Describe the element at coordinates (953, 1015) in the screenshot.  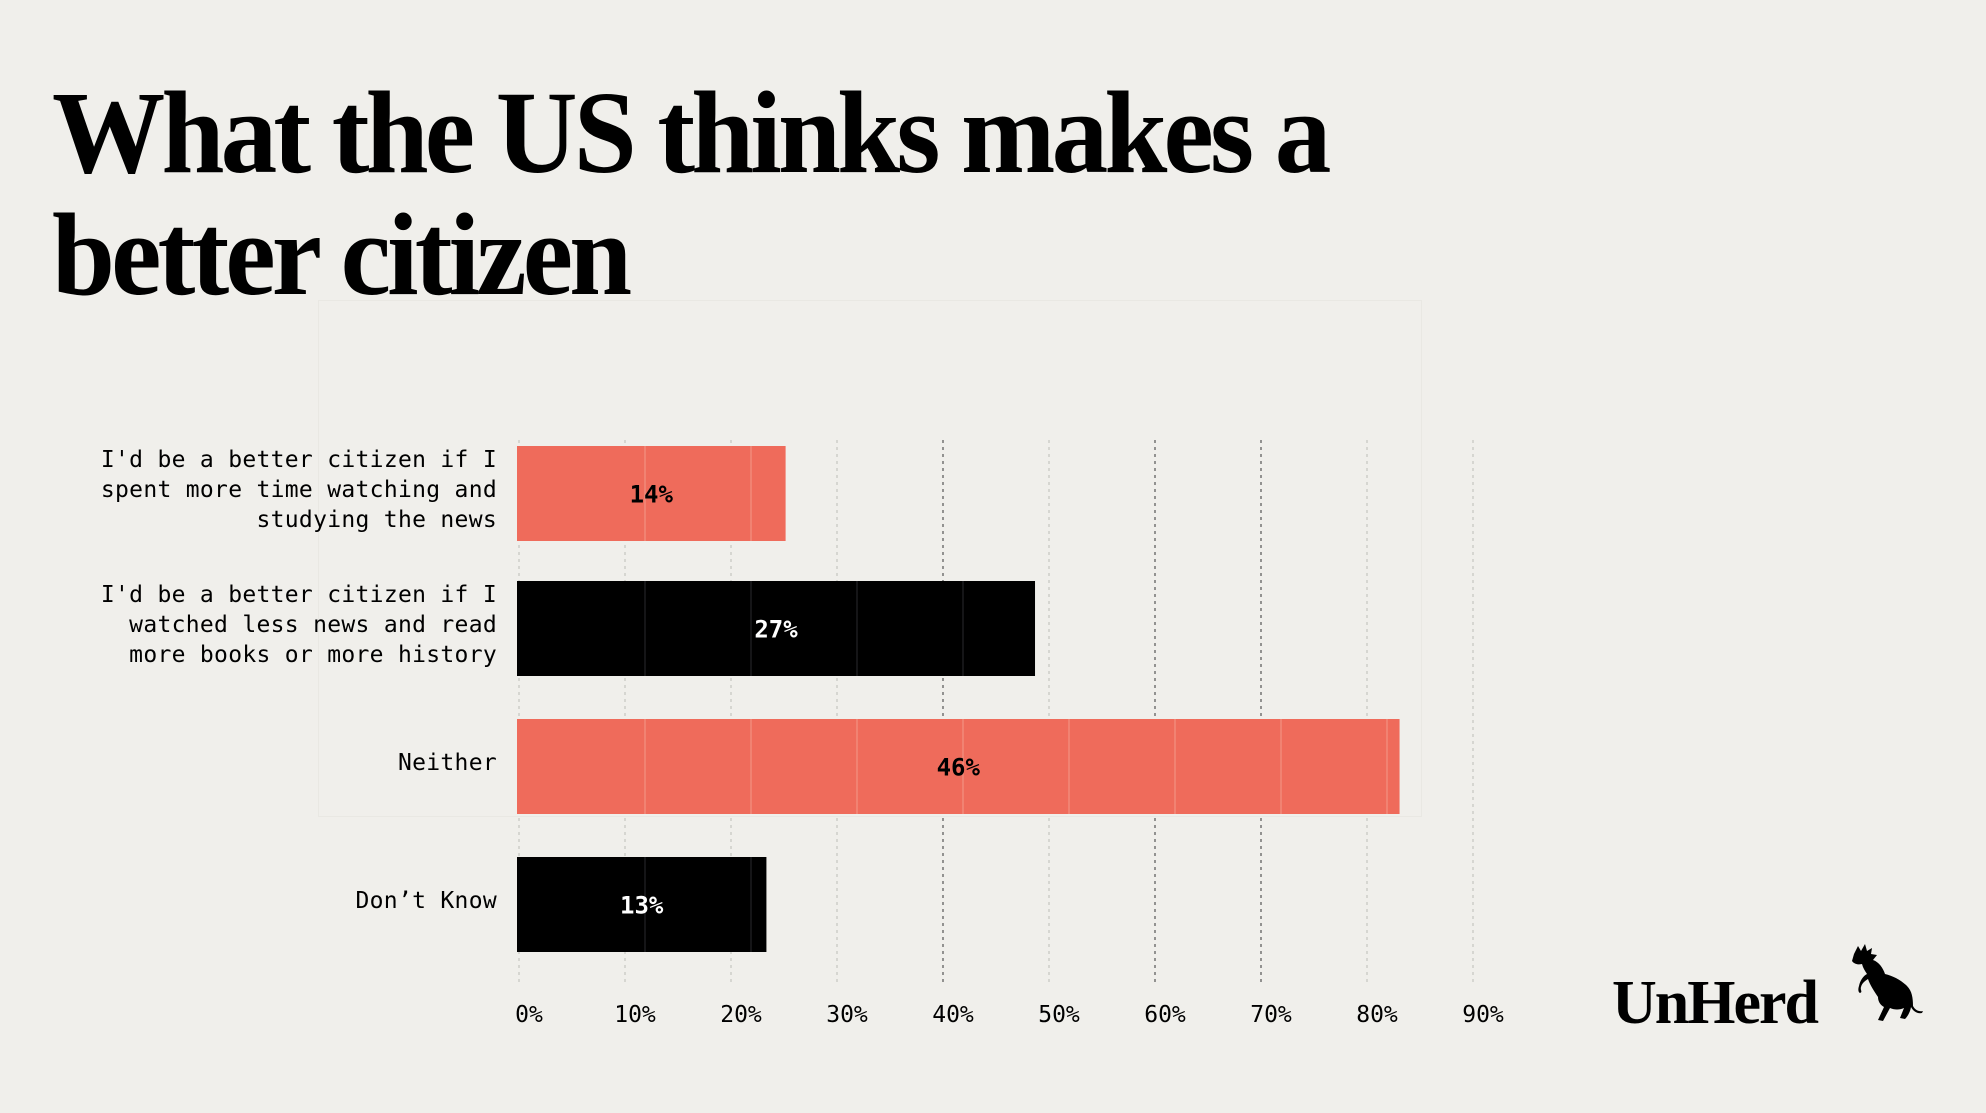
I see `x-tick-label: 40%` at that location.